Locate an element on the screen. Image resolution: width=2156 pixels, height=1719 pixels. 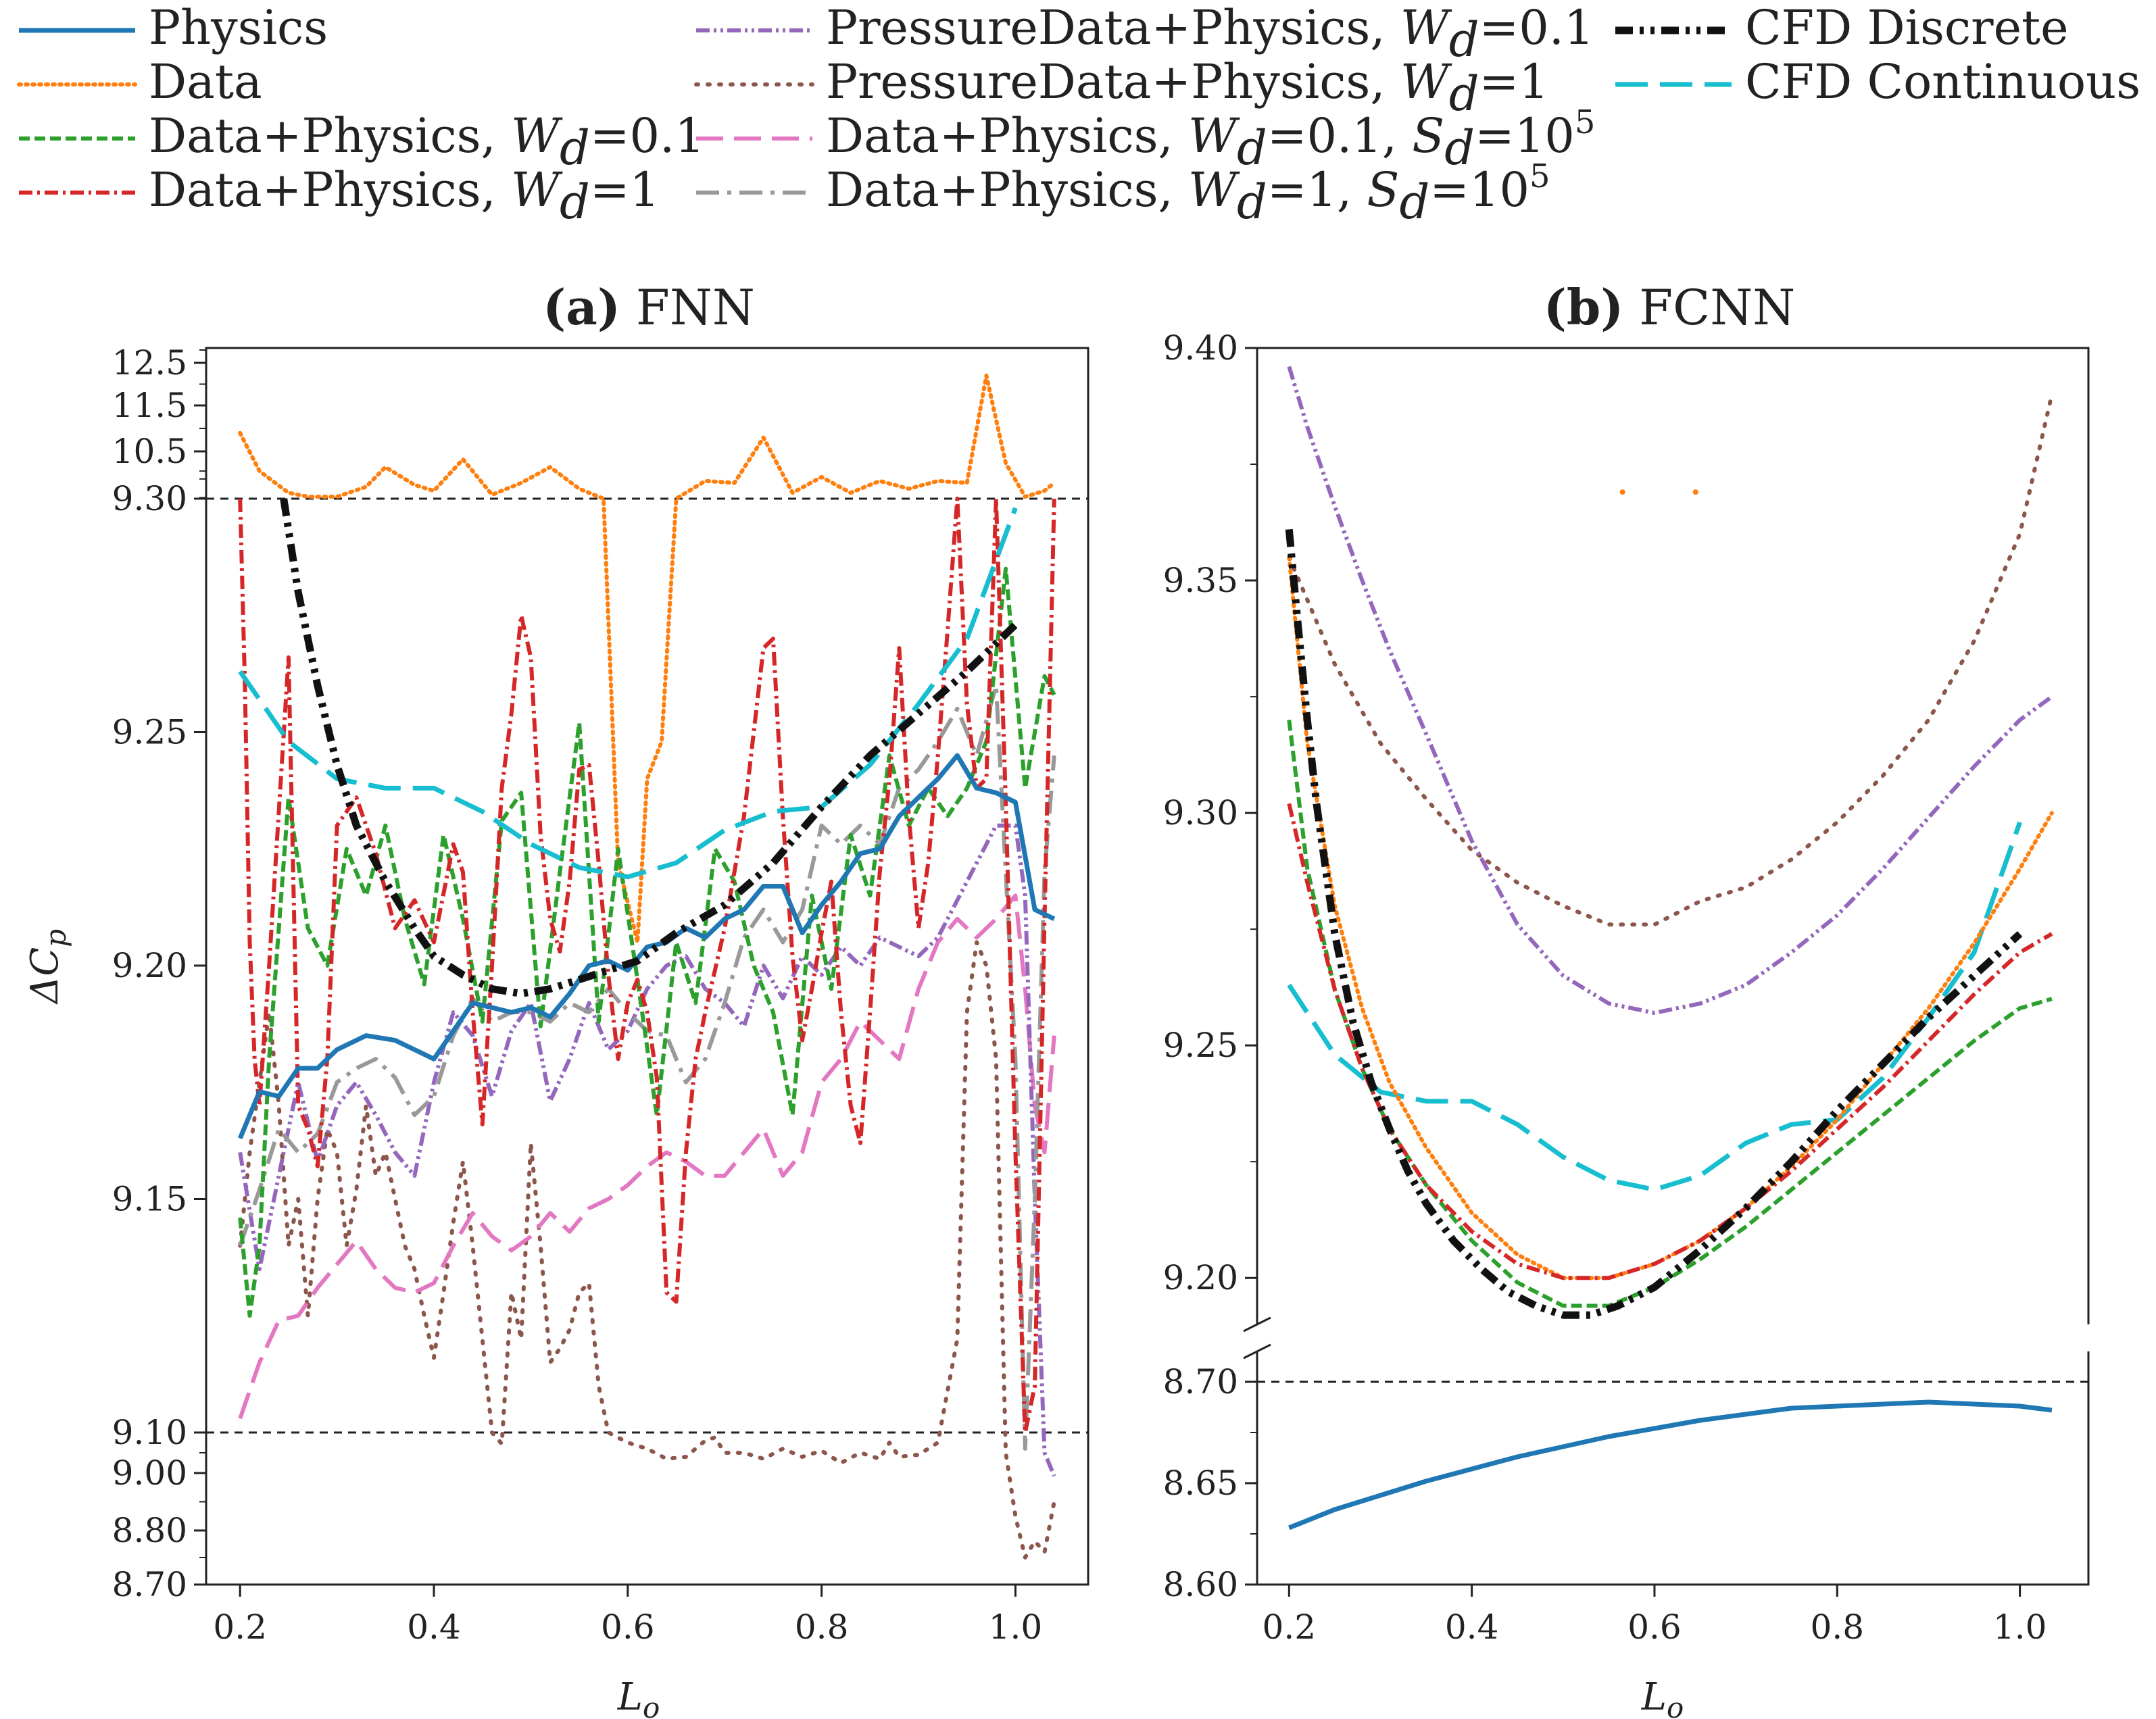
legend-item-physics: Physics is located at coordinates (173, 27).